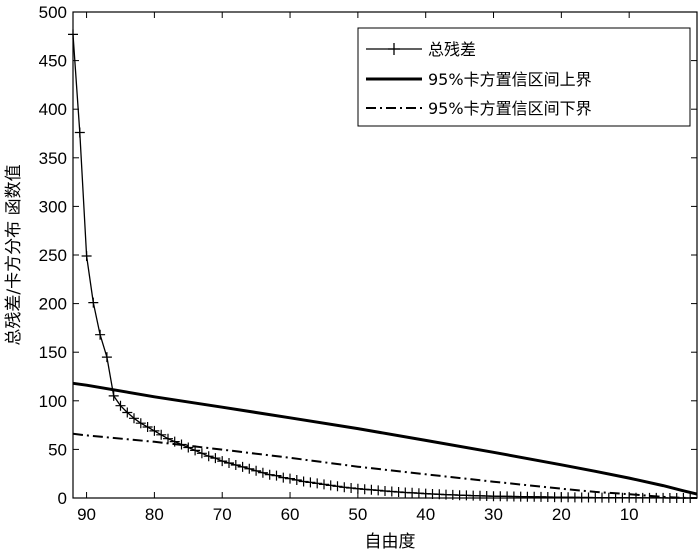 This screenshot has width=700, height=555. I want to click on y-tick-label: 450, so click(53, 61).